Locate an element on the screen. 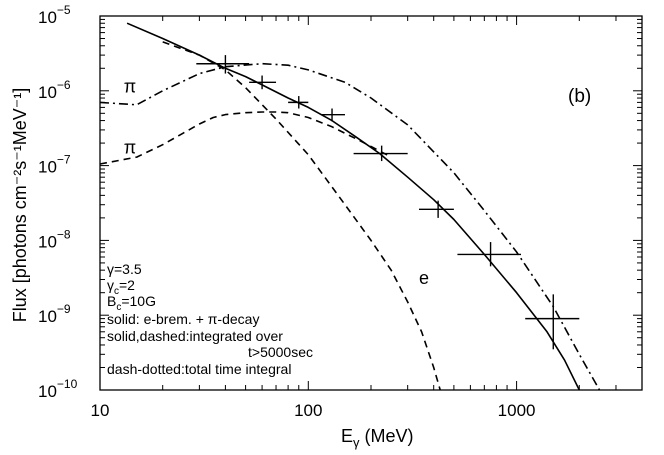  y-tick-label: 10⁻¹⁰ is located at coordinates (58, 389).